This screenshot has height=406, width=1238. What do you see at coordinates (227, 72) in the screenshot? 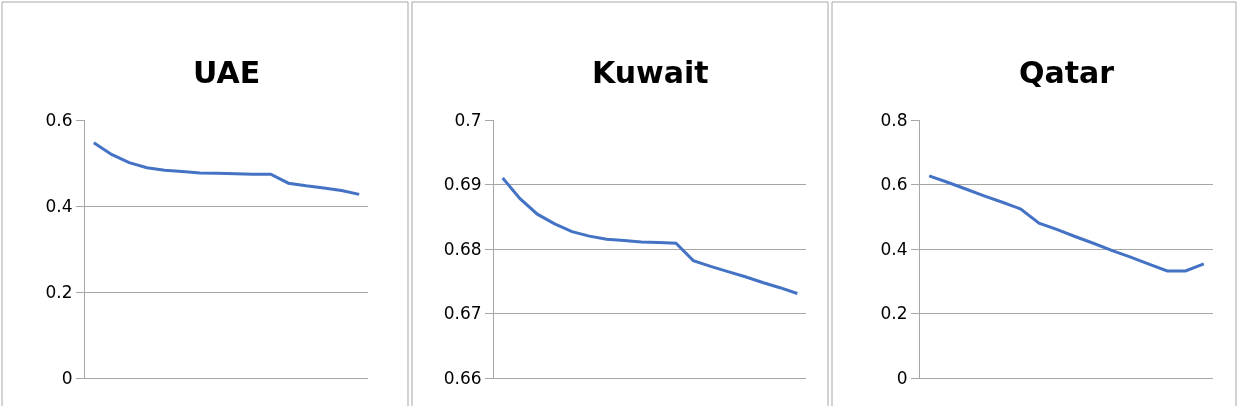
I see `chart-title: UAE` at bounding box center [227, 72].